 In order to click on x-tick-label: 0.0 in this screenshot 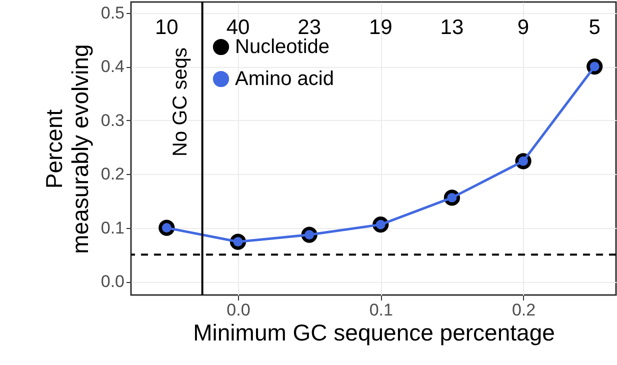, I will do `click(238, 310)`.